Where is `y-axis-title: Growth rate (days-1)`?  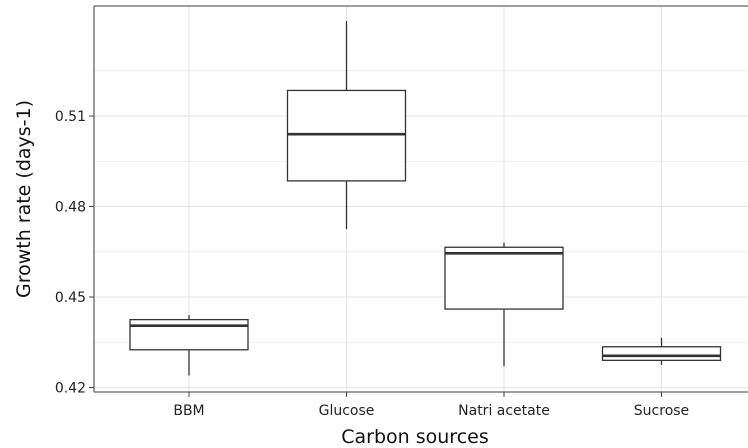
y-axis-title: Growth rate (days-1) is located at coordinates (24, 199).